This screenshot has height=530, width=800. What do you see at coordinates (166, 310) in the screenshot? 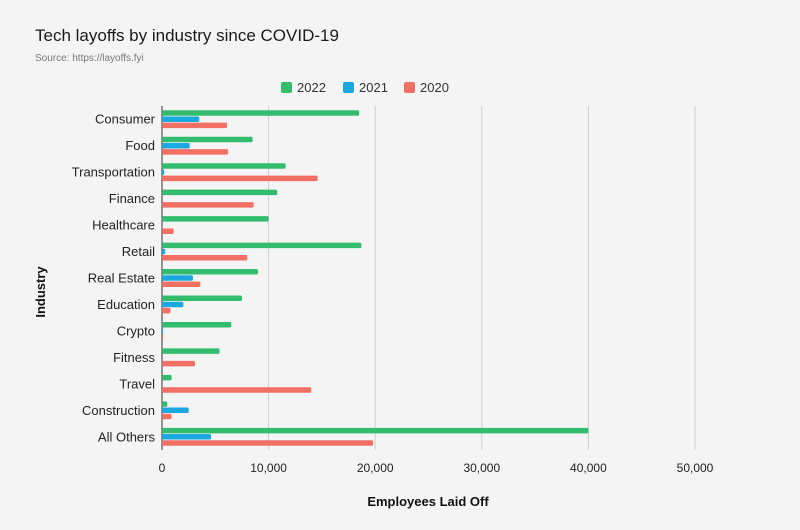
I see `bar-2020-education` at bounding box center [166, 310].